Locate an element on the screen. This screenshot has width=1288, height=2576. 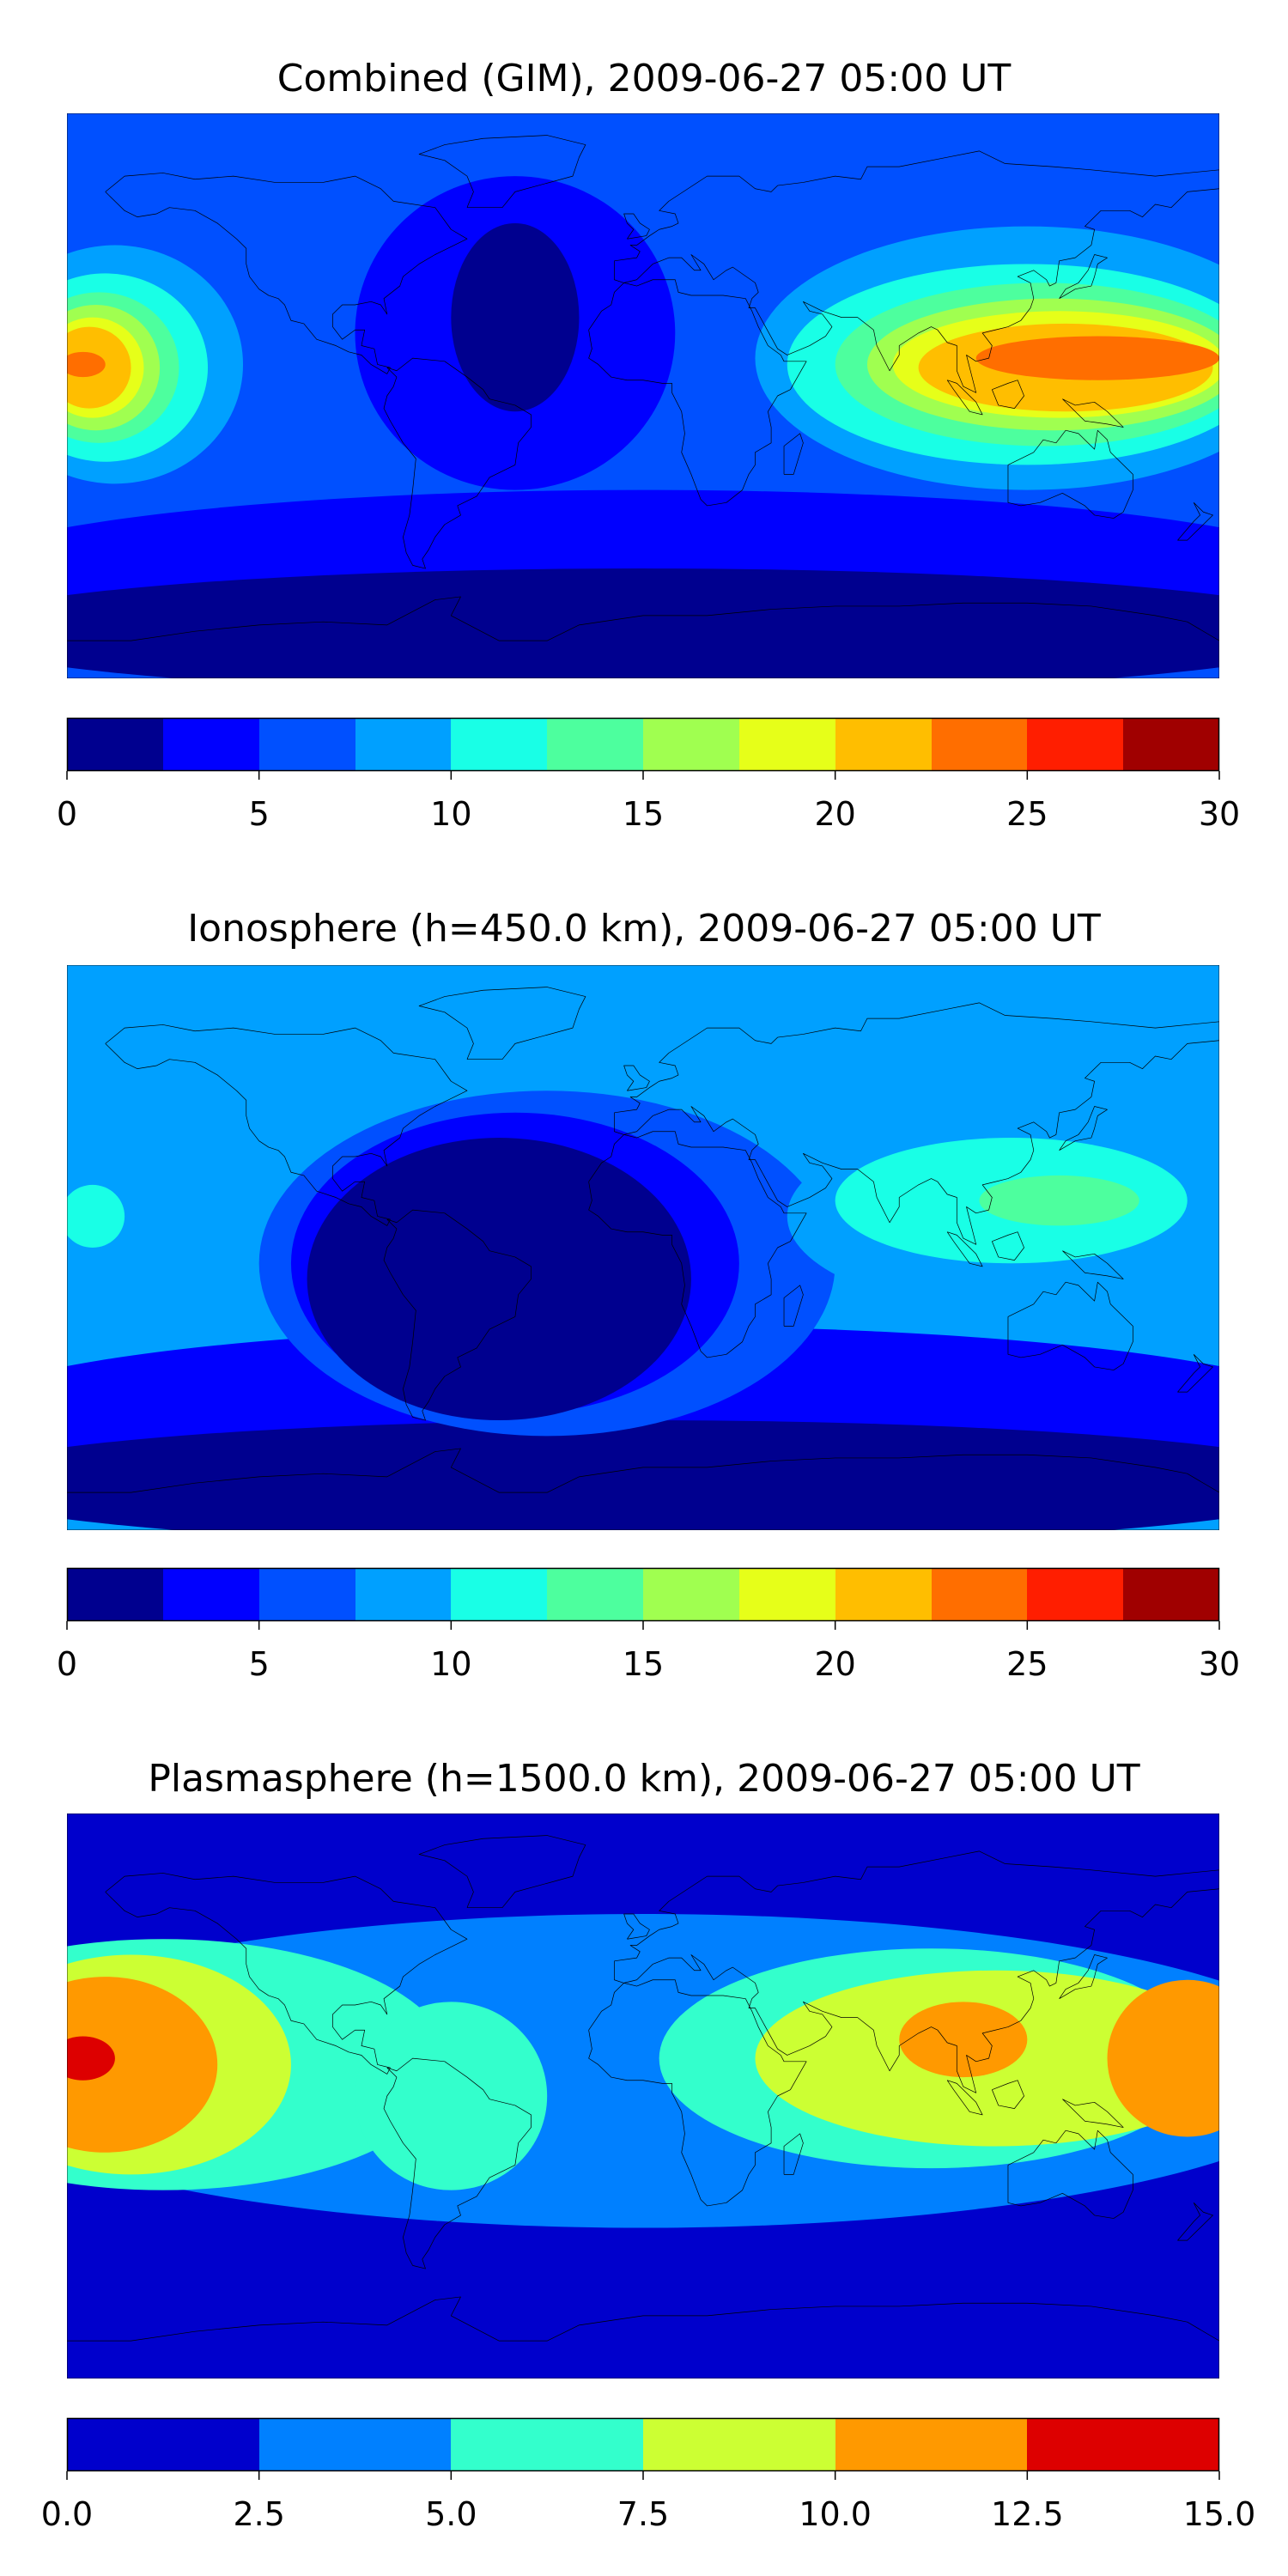
colorbar-swatches-plasmasphere is located at coordinates (643, 2449).